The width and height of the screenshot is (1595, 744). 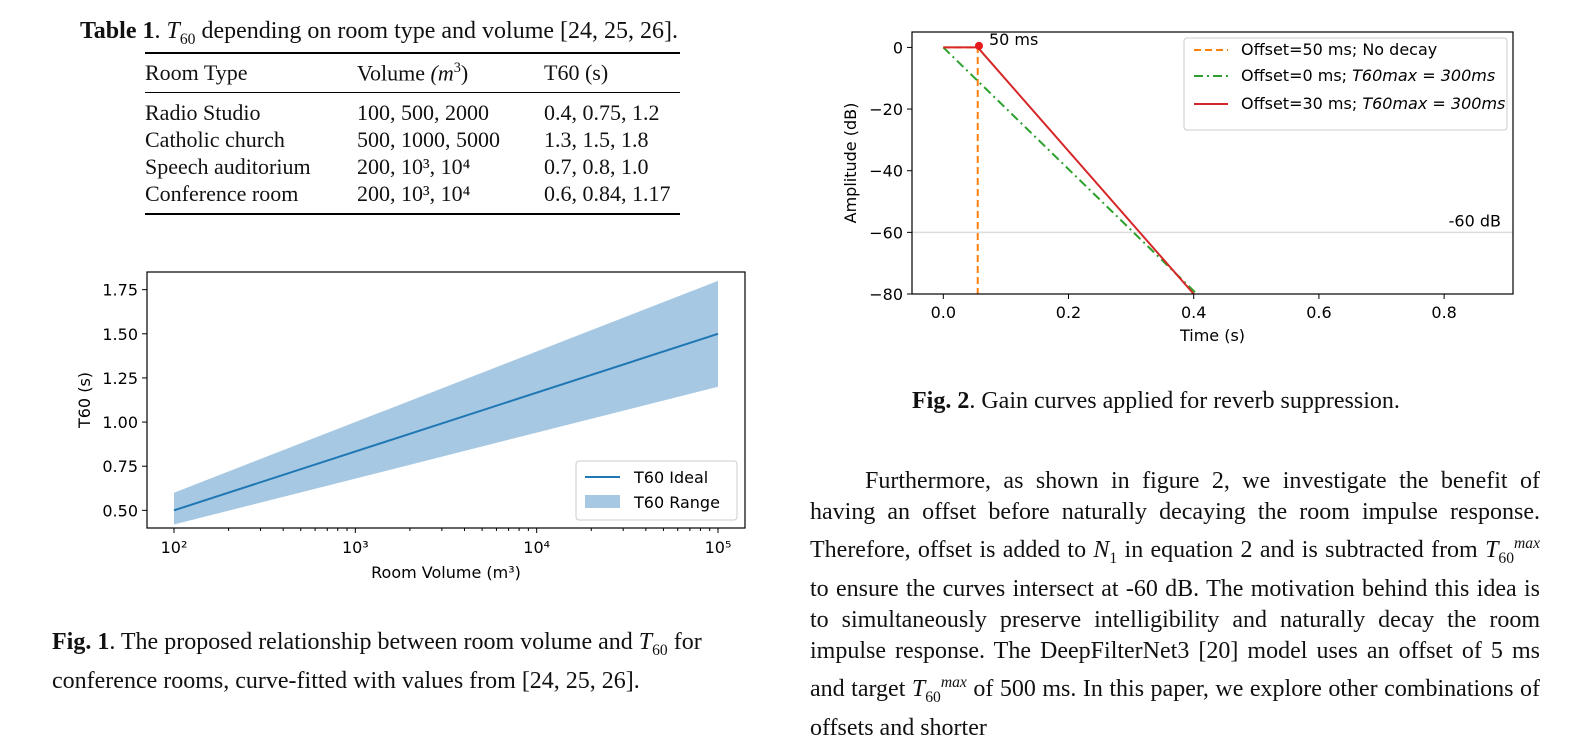 What do you see at coordinates (886, 109) in the screenshot?
I see `y-tick-label: −20` at bounding box center [886, 109].